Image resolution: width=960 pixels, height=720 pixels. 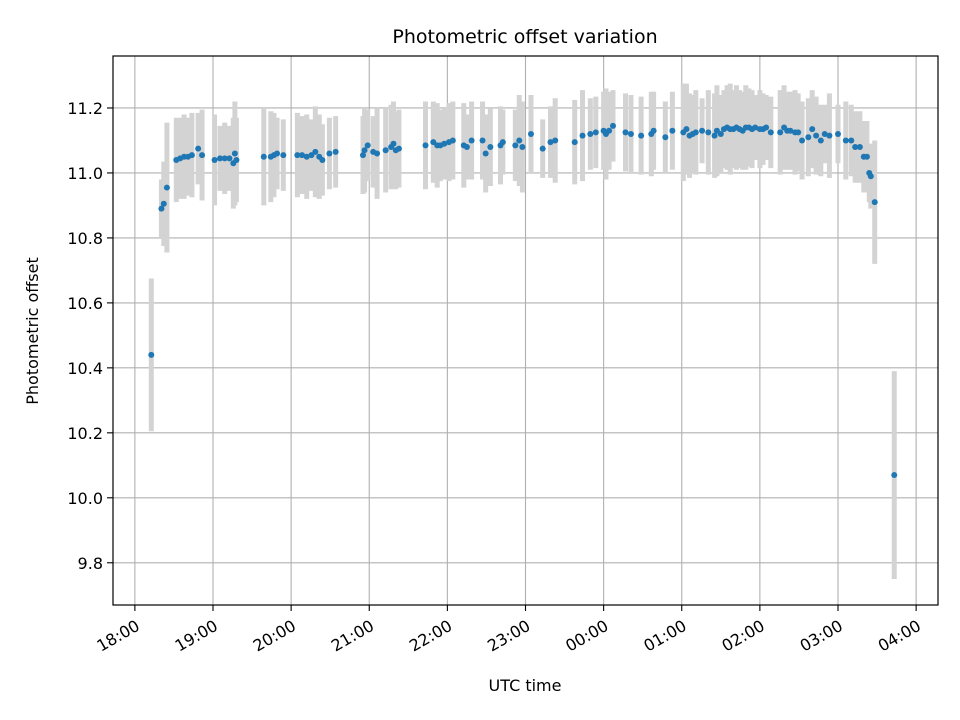 What do you see at coordinates (32, 331) in the screenshot?
I see `y-axis-title: Photometric offset` at bounding box center [32, 331].